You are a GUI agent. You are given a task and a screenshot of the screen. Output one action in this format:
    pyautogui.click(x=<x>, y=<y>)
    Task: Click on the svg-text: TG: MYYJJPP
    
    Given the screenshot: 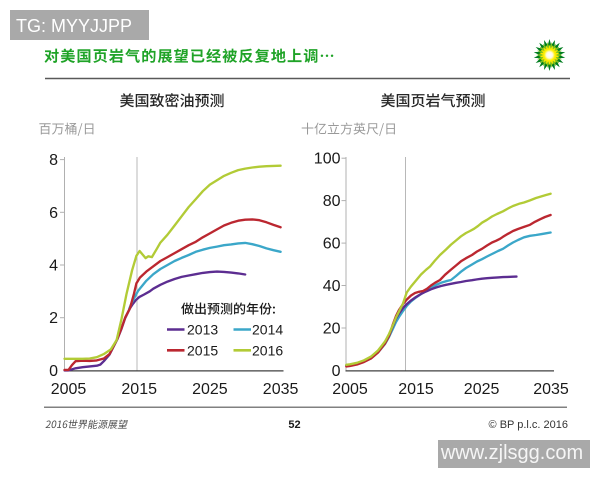 What is the action you would take?
    pyautogui.click(x=74, y=26)
    